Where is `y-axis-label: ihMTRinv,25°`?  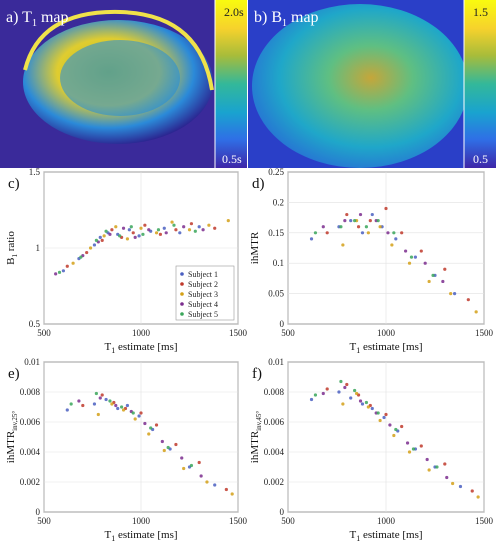 y-axis-label: ihMTRinv,25° is located at coordinates (12, 437).